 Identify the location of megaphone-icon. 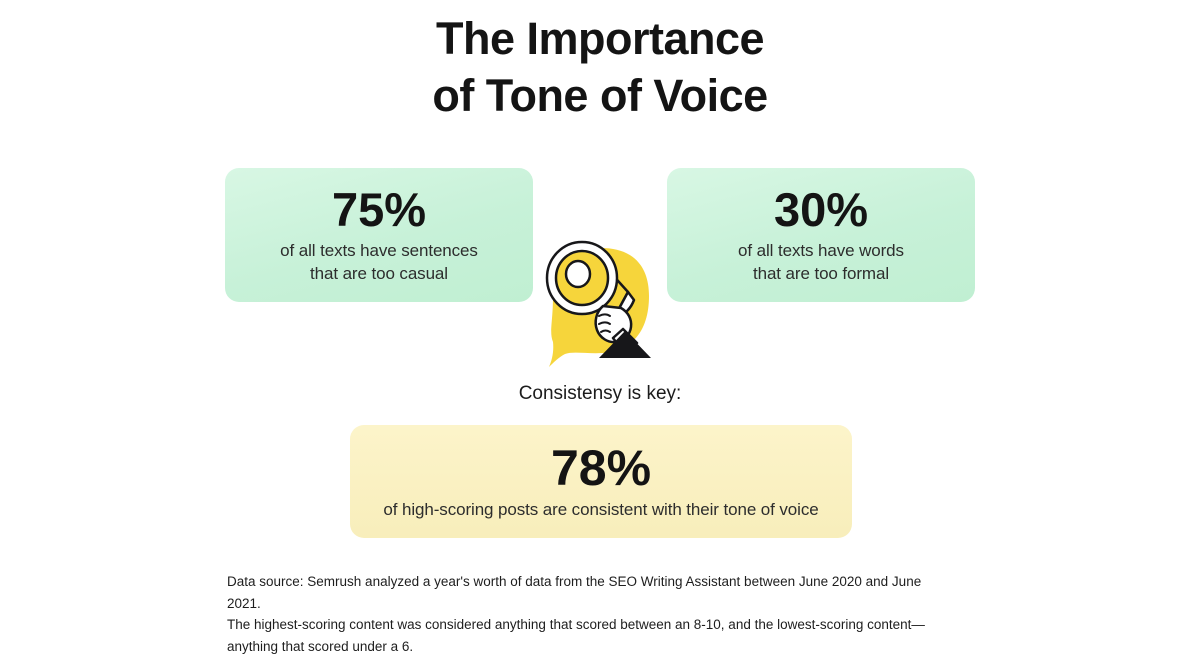
(601, 307).